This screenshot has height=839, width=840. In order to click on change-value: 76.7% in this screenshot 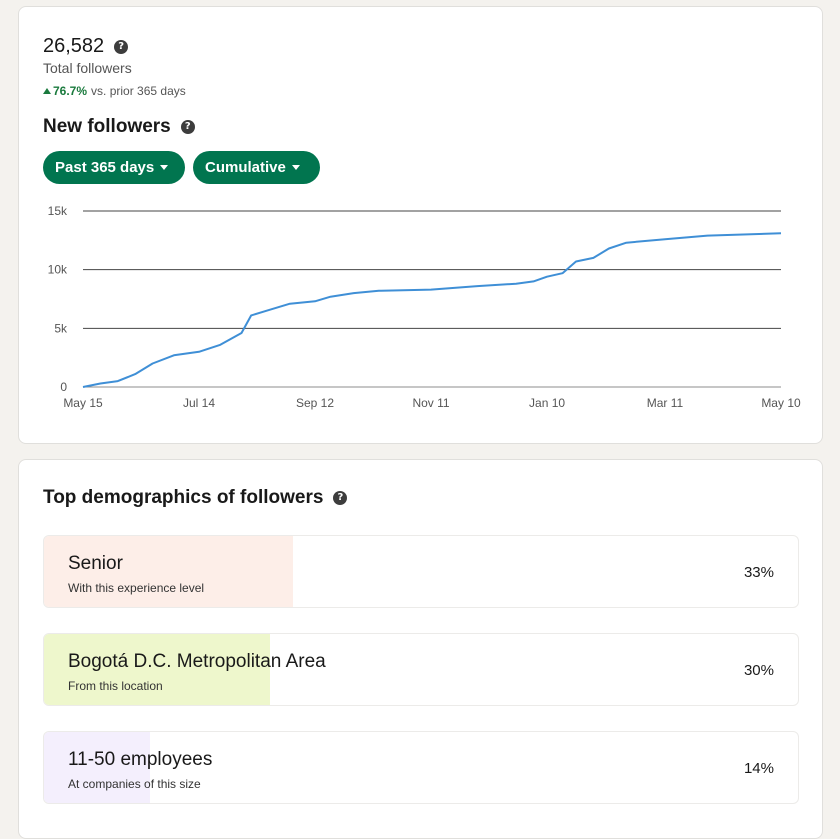, I will do `click(65, 91)`.